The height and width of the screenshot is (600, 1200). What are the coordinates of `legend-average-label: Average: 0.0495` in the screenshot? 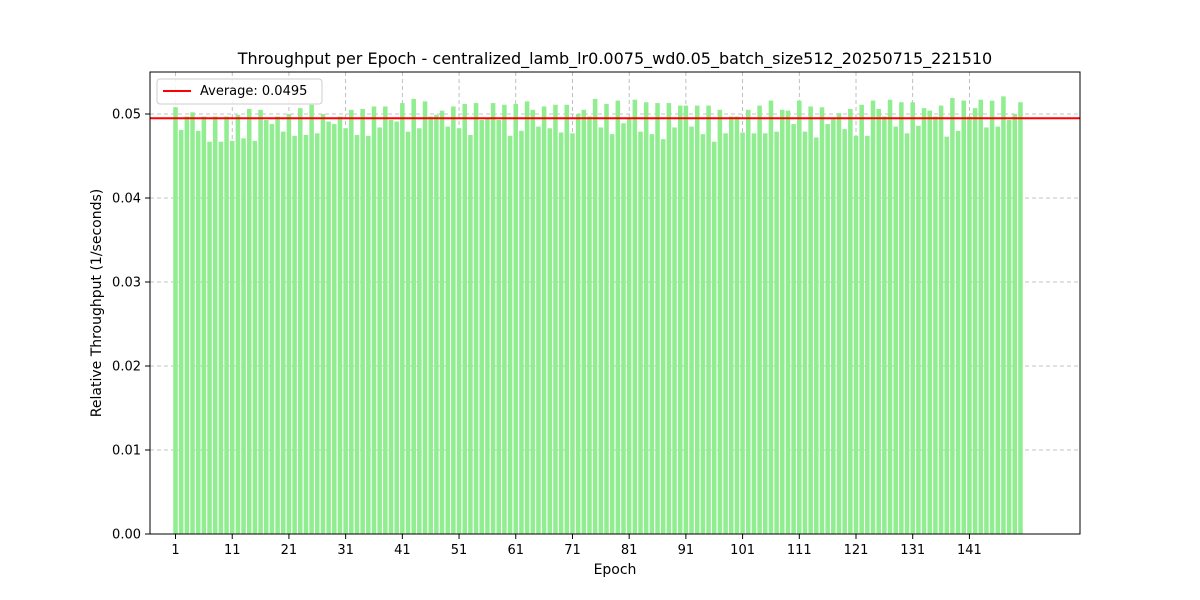 It's located at (253, 91).